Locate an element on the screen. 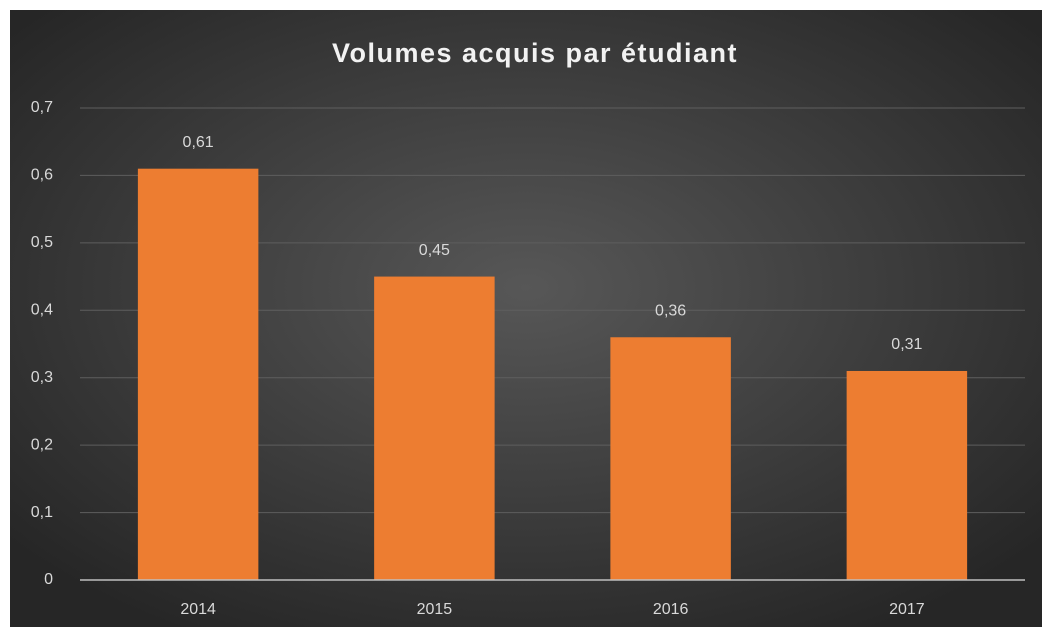 The image size is (1052, 637). y-tick-label: 0,1 is located at coordinates (42, 512).